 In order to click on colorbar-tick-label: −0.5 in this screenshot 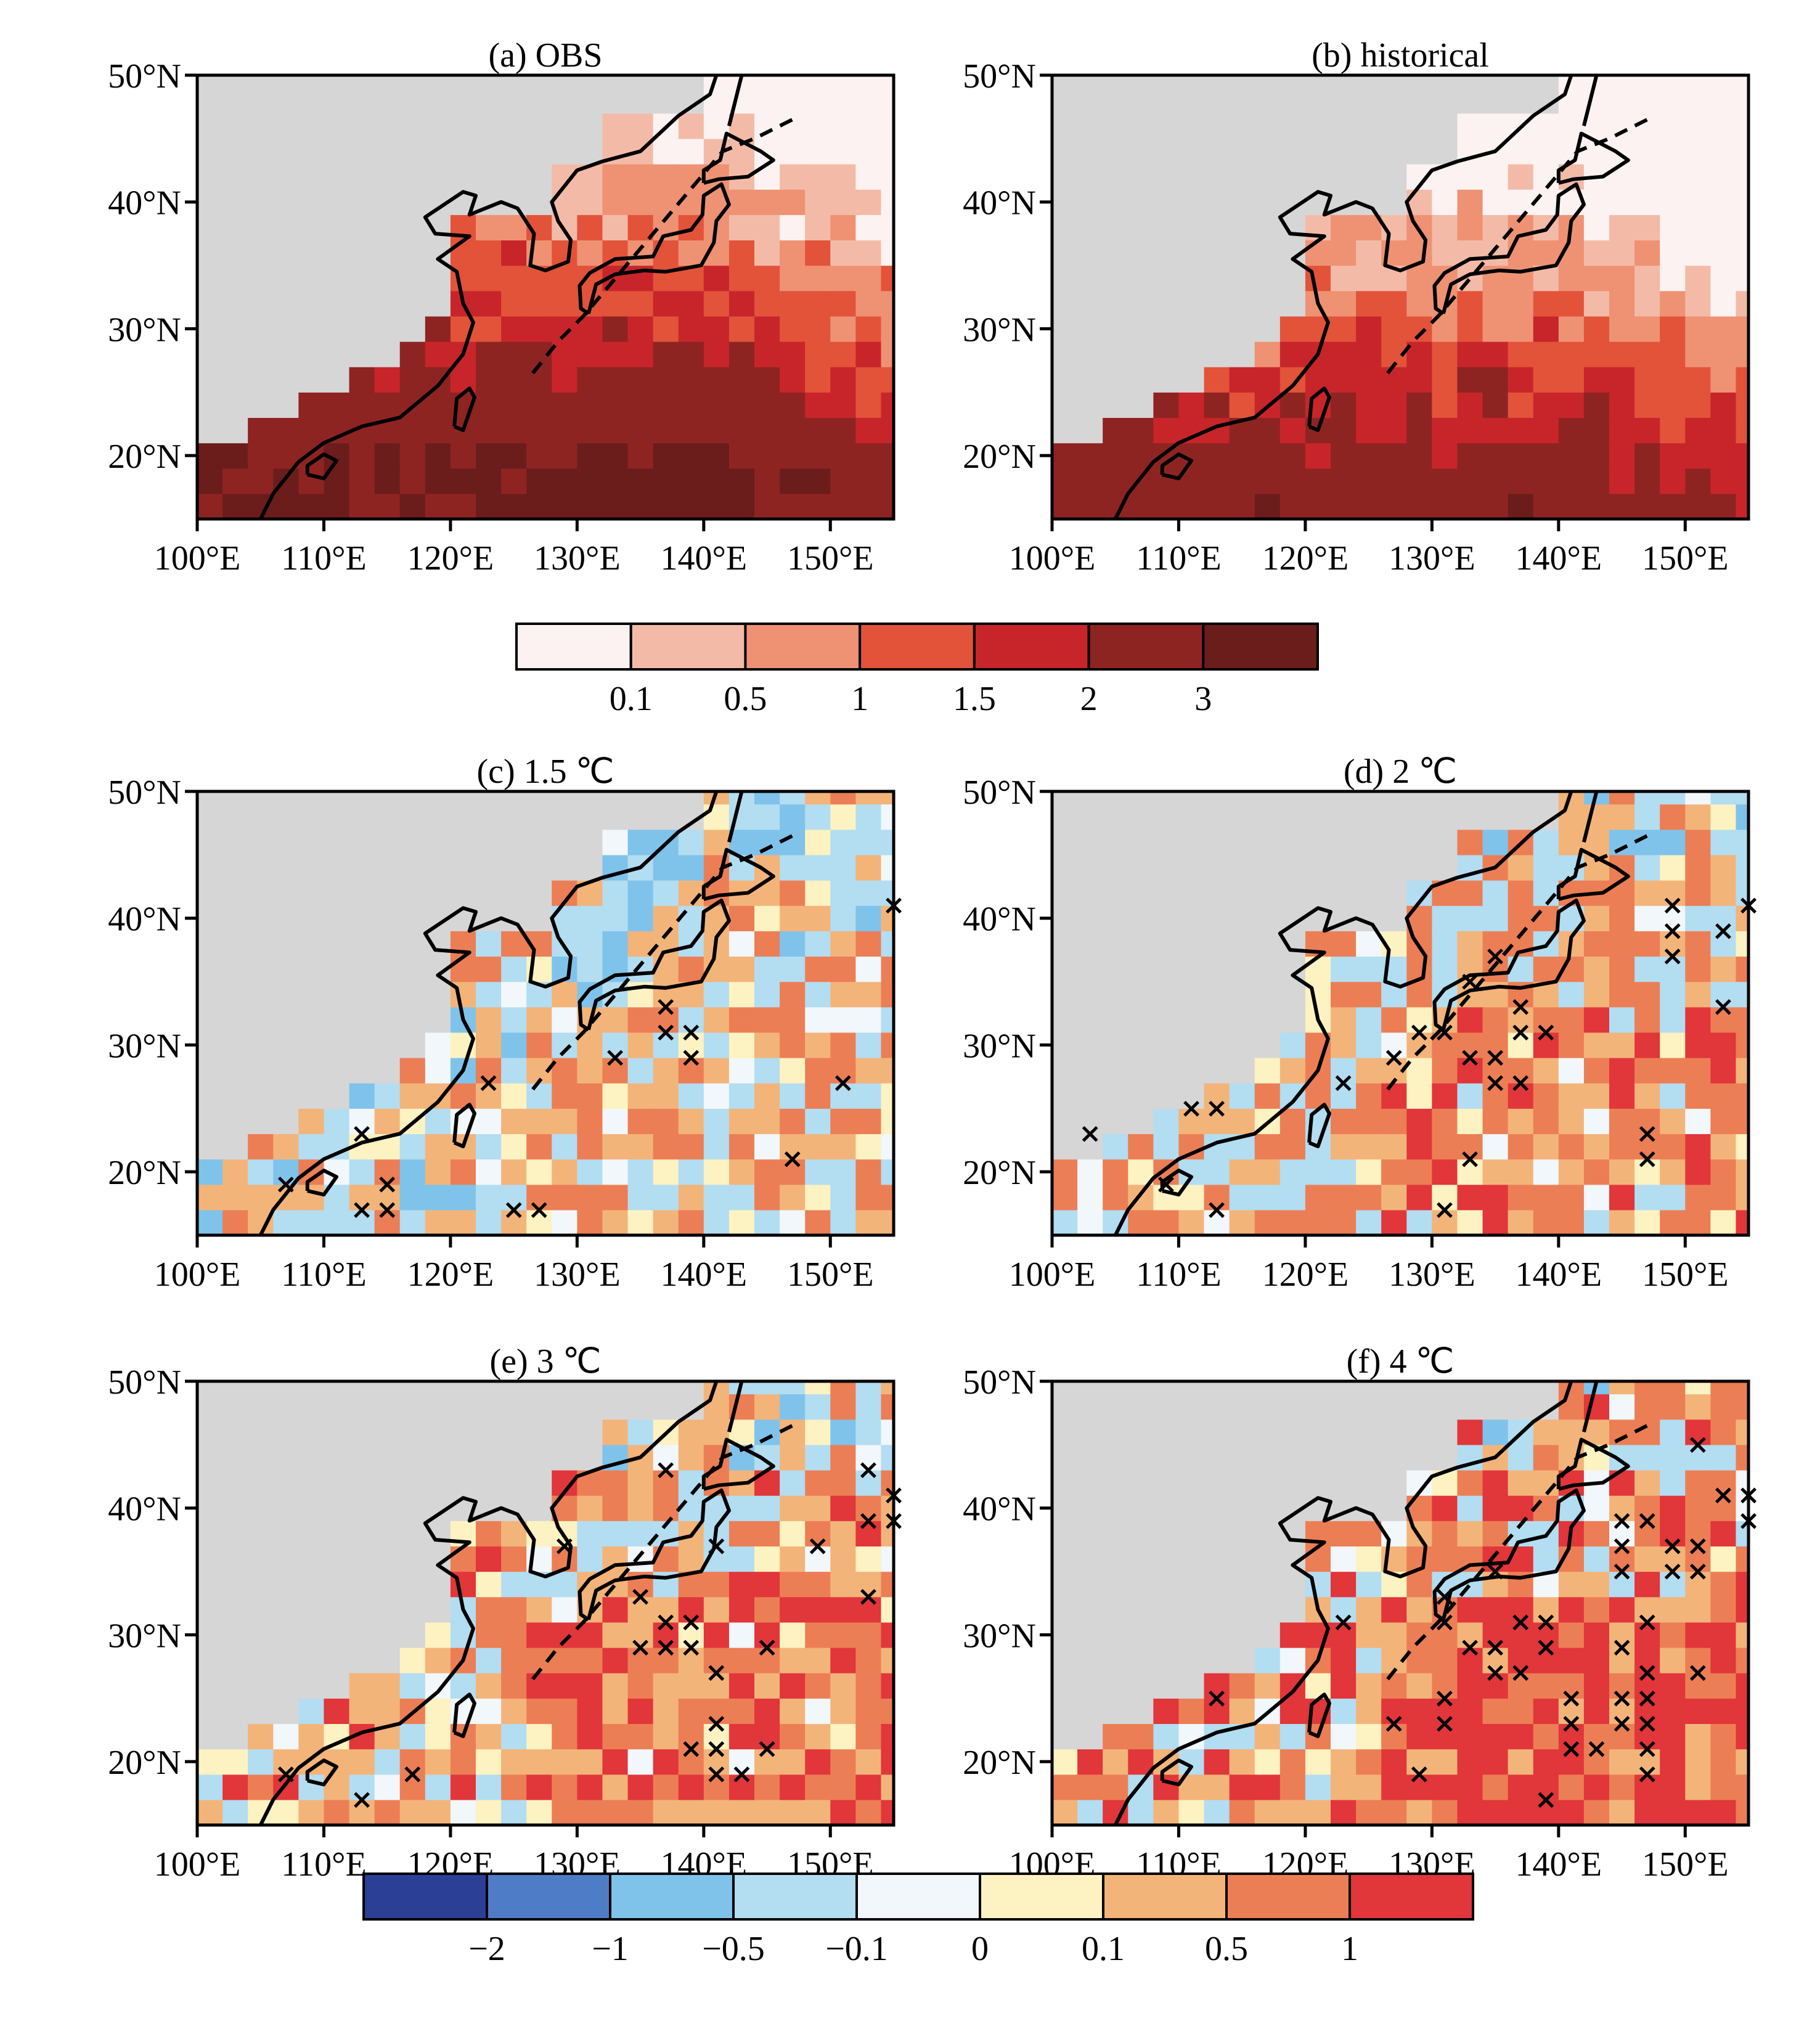, I will do `click(733, 1949)`.